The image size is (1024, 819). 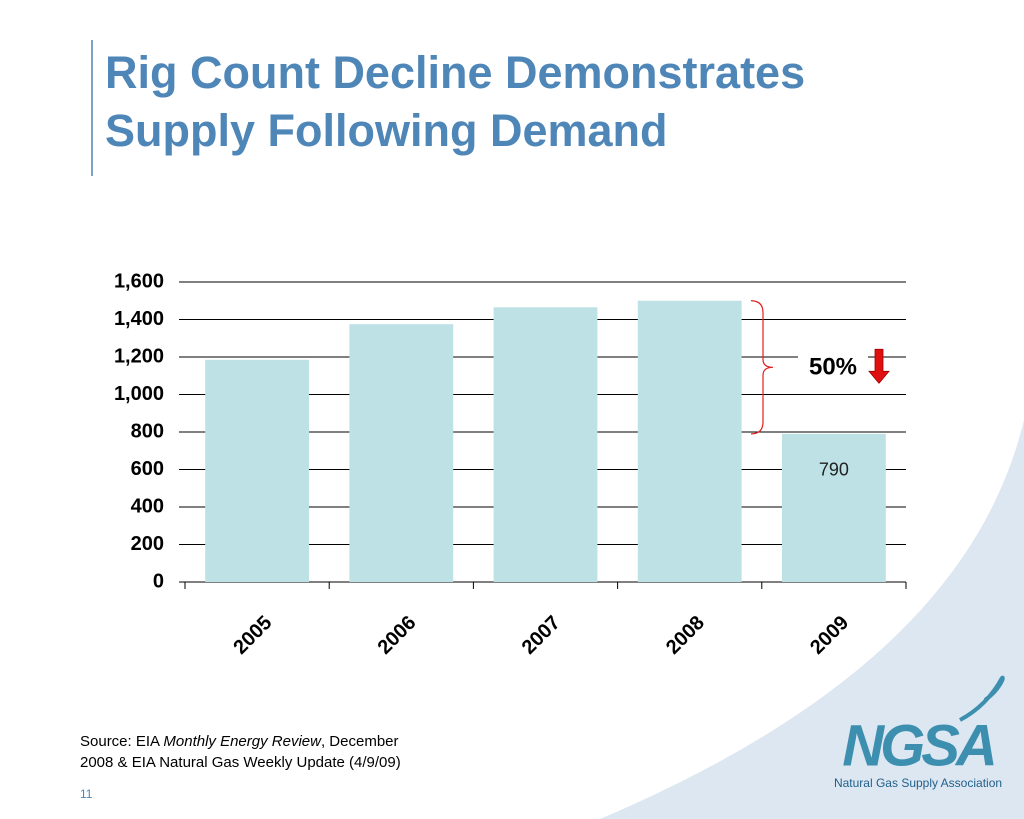 I want to click on title-line: Supply Following Demand, so click(x=386, y=130).